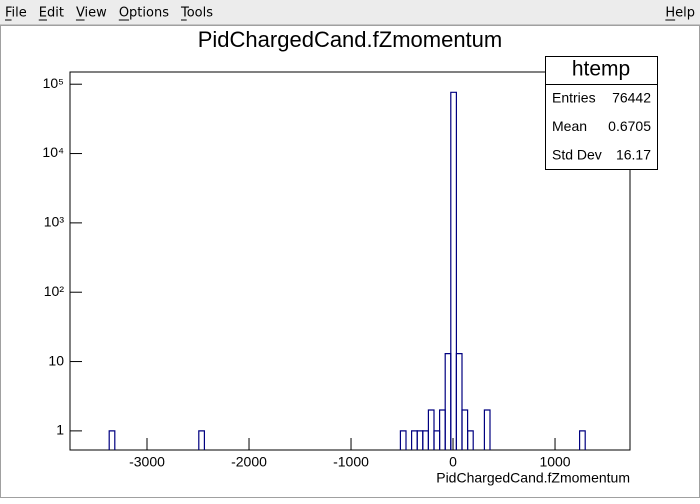  Describe the element at coordinates (53, 152) in the screenshot. I see `y-tick-label: 10⁴` at that location.